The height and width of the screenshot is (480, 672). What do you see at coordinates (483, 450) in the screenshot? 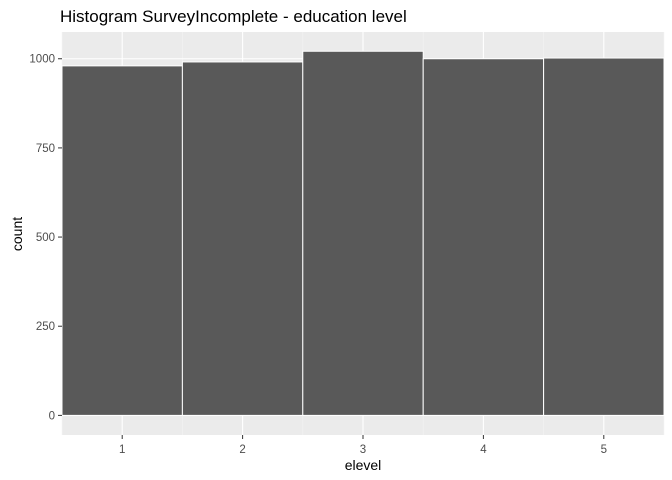
I see `x-tick-label: 4` at bounding box center [483, 450].